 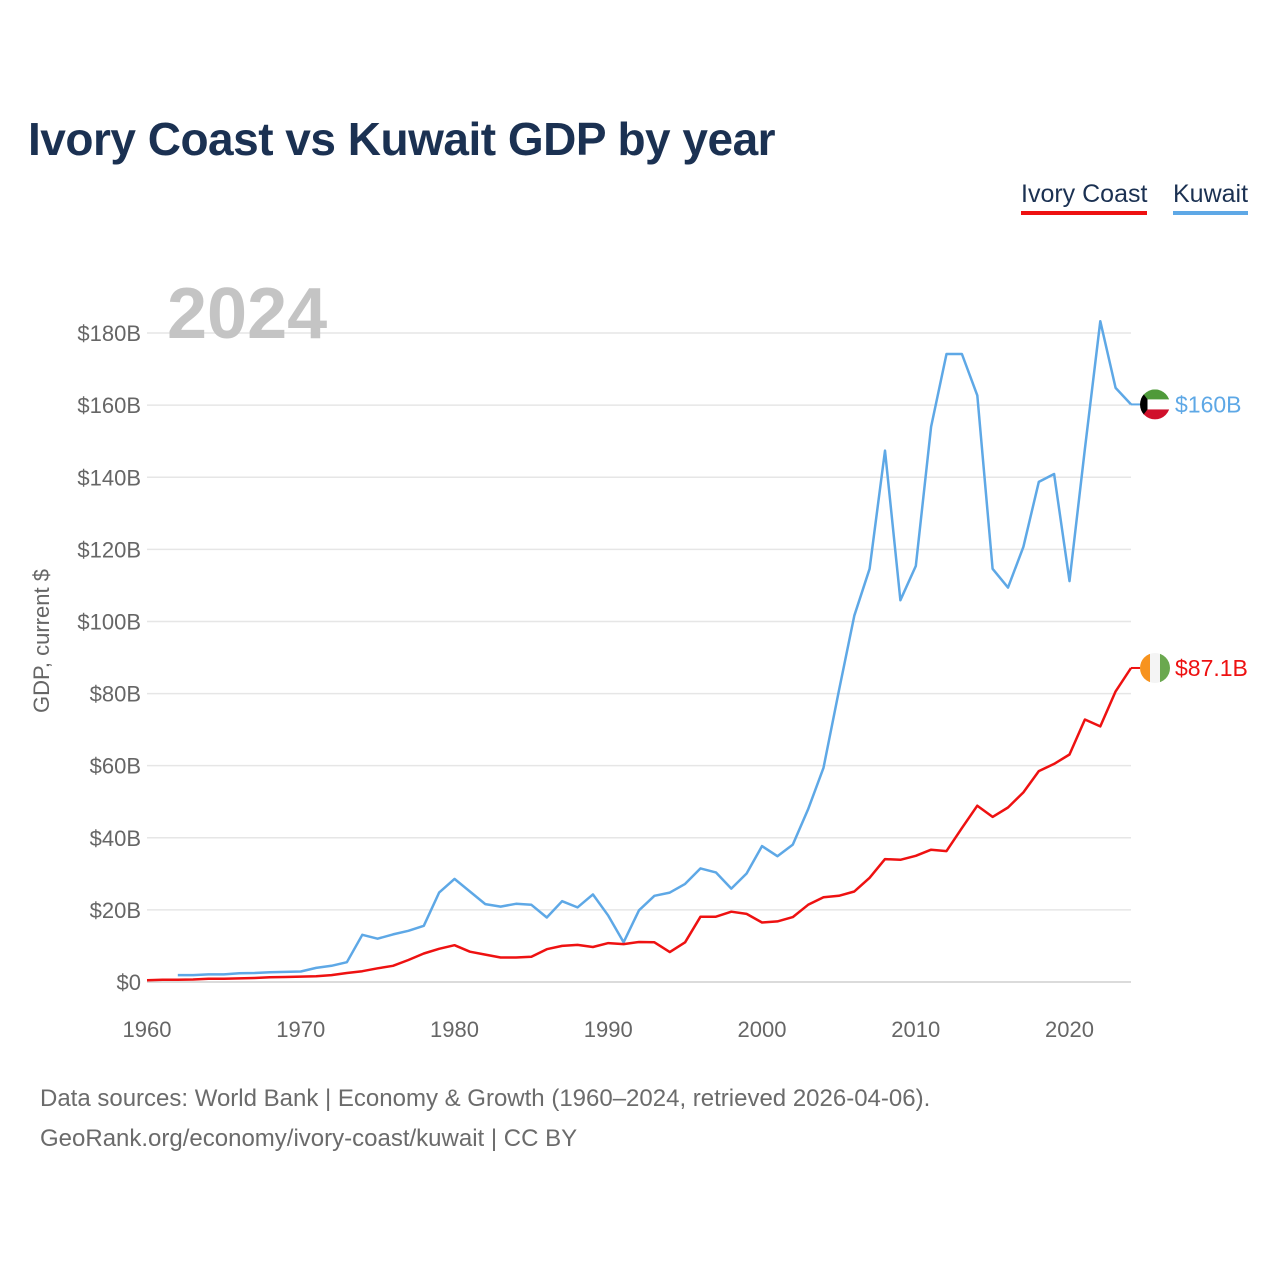 I want to click on ivory-coast-flag-icon, so click(x=1155, y=667).